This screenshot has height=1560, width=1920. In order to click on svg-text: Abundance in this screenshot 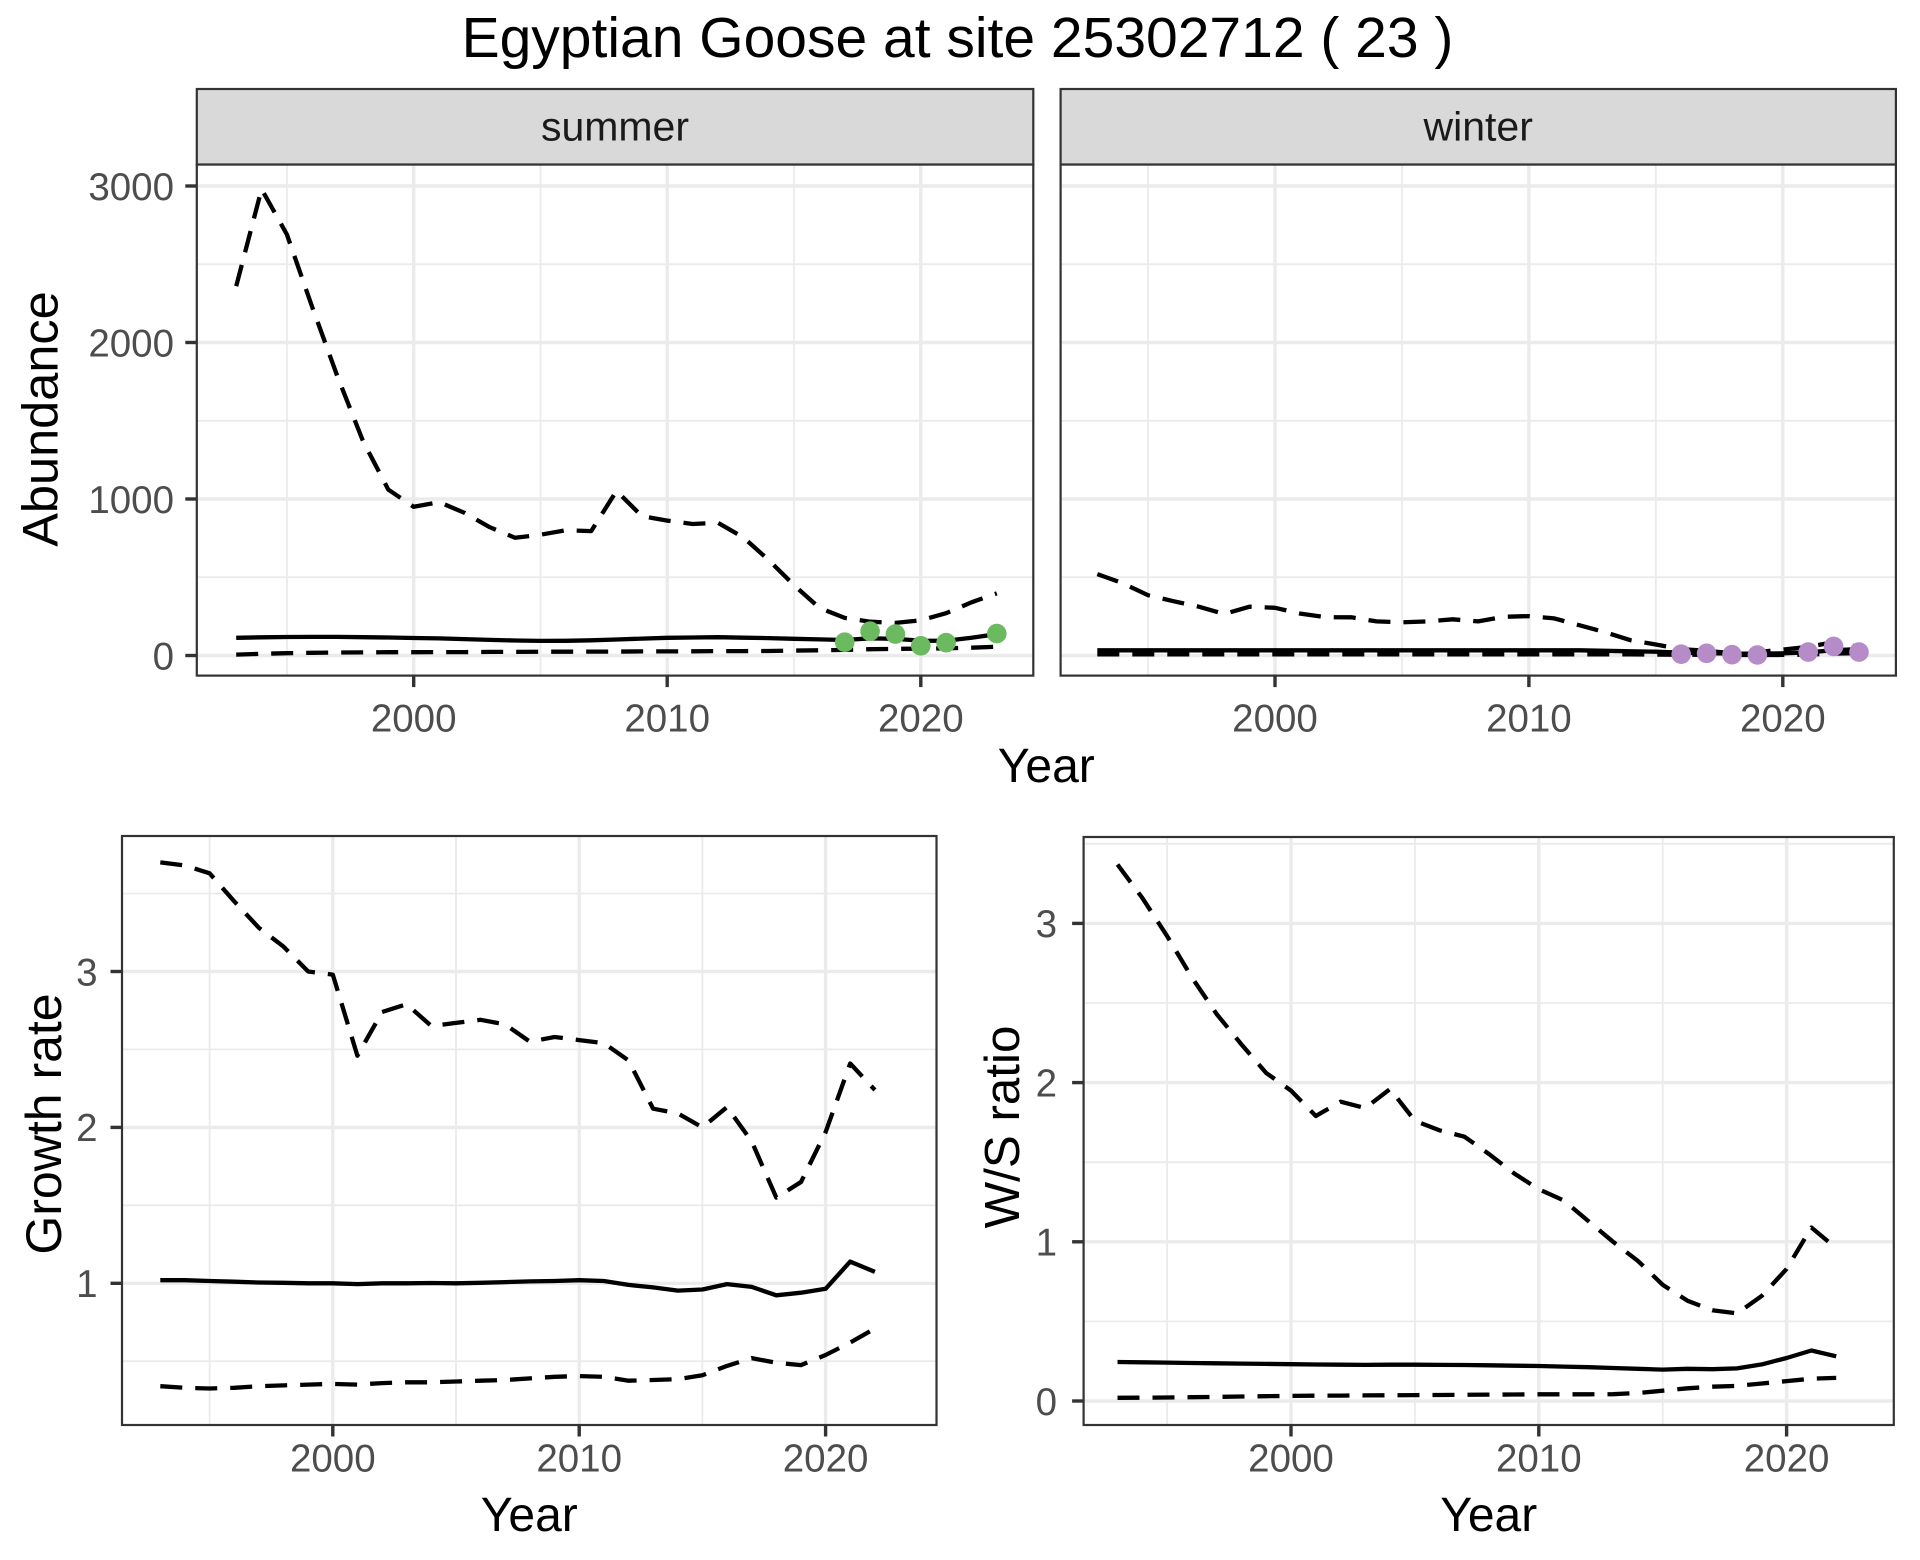, I will do `click(40, 419)`.